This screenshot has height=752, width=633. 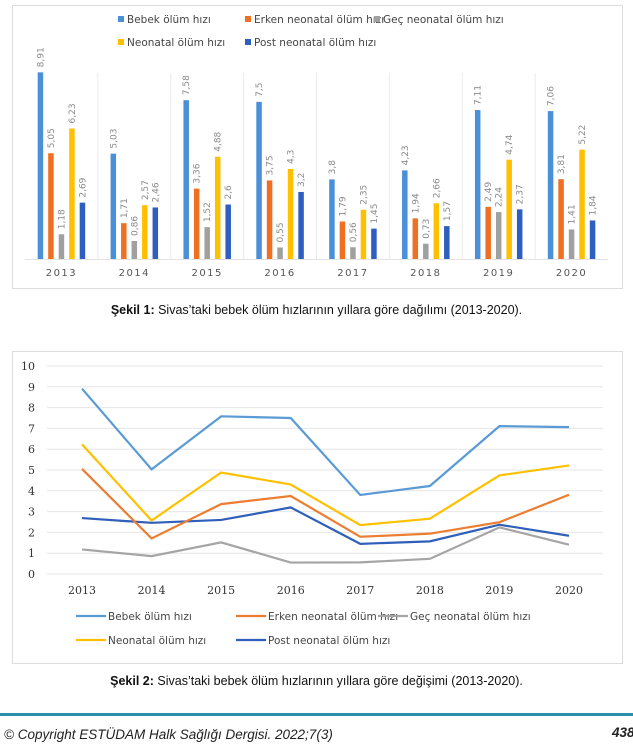 I want to click on bar-value-label: 2,66, so click(x=437, y=188).